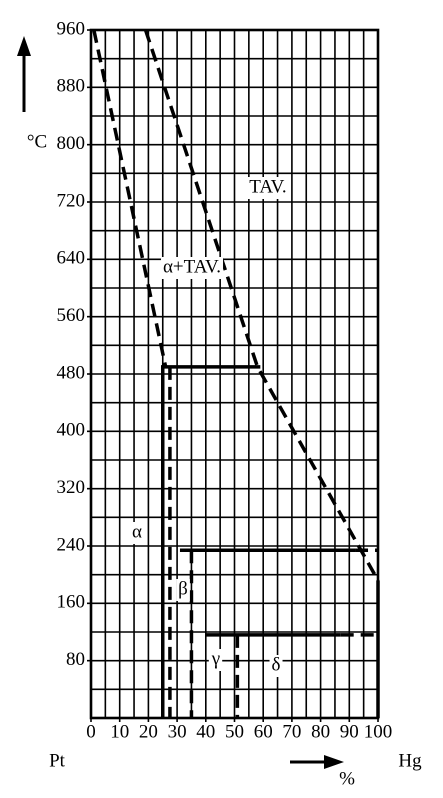 The width and height of the screenshot is (443, 798). Describe the element at coordinates (71, 258) in the screenshot. I see `y-tick-label: 640` at that location.